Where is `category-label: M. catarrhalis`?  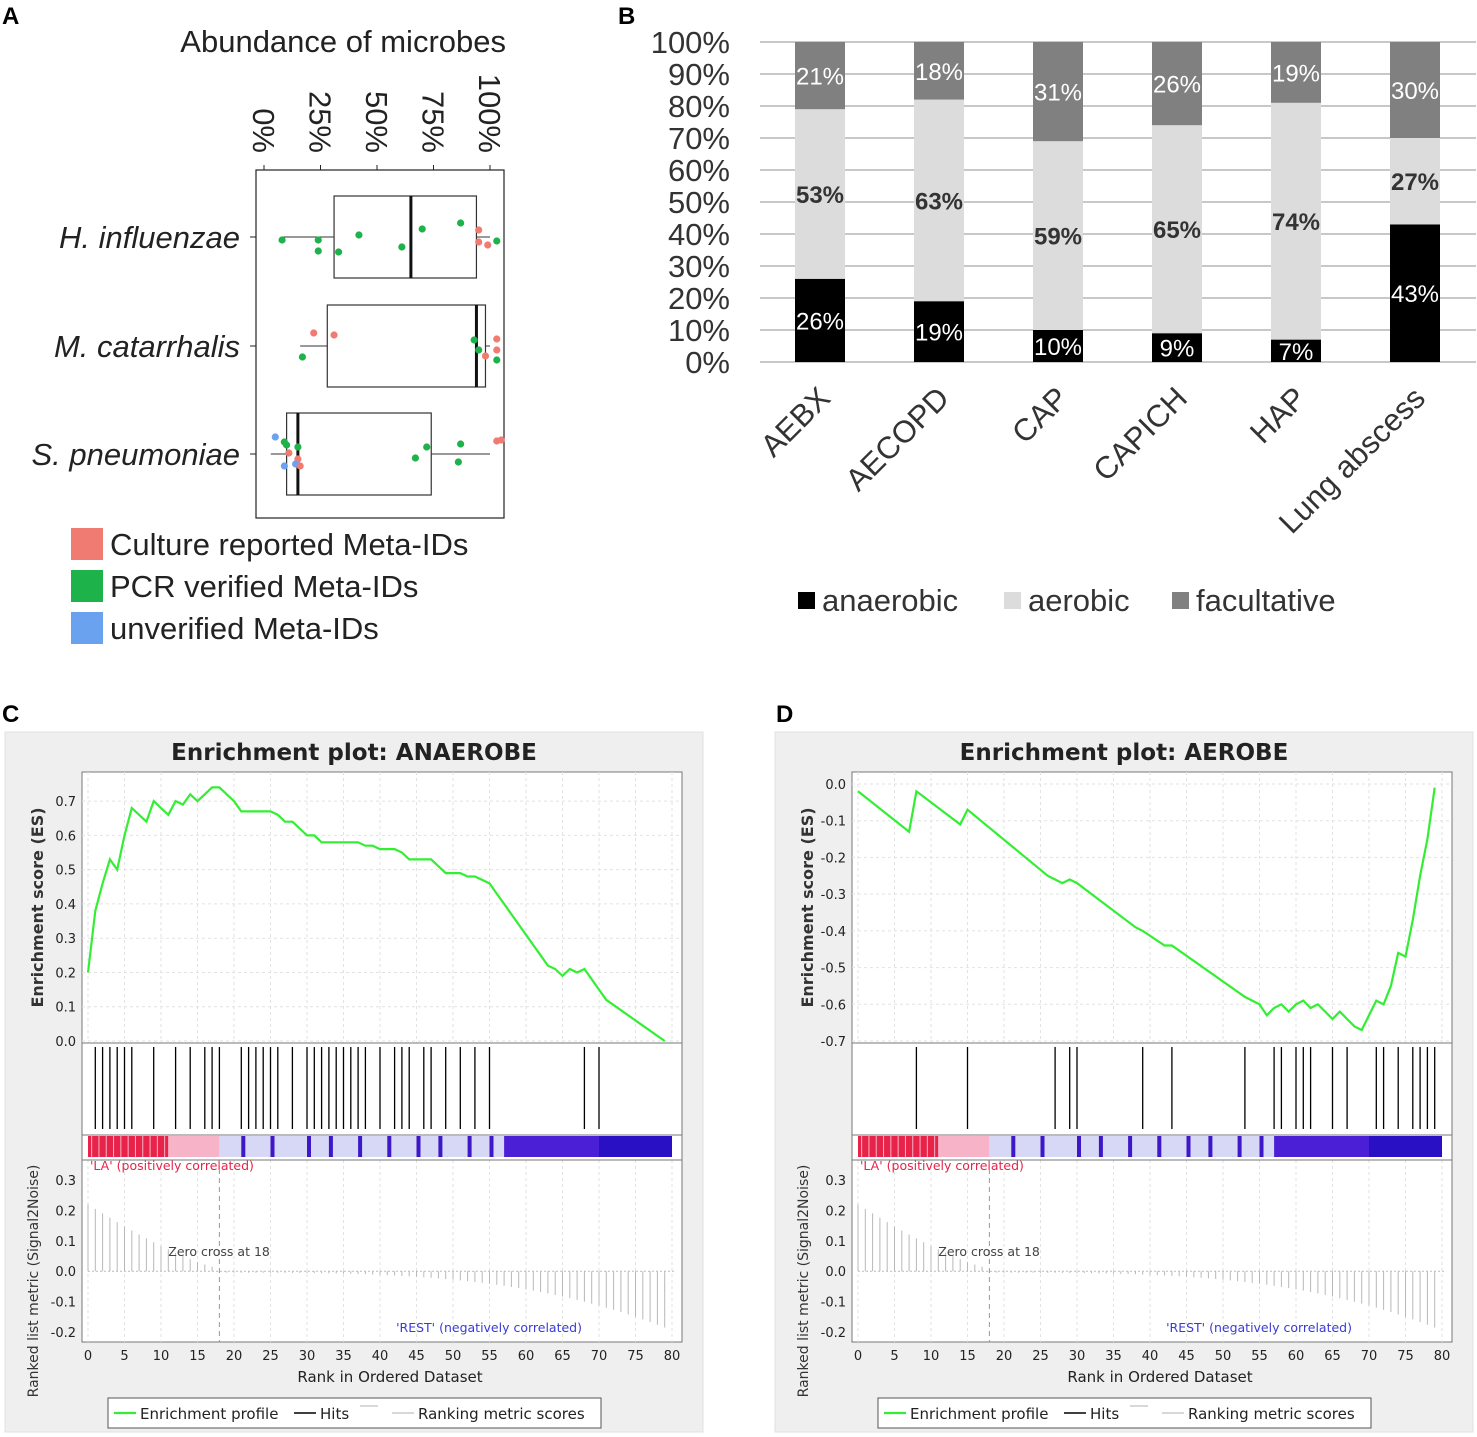
category-label: M. catarrhalis is located at coordinates (147, 346).